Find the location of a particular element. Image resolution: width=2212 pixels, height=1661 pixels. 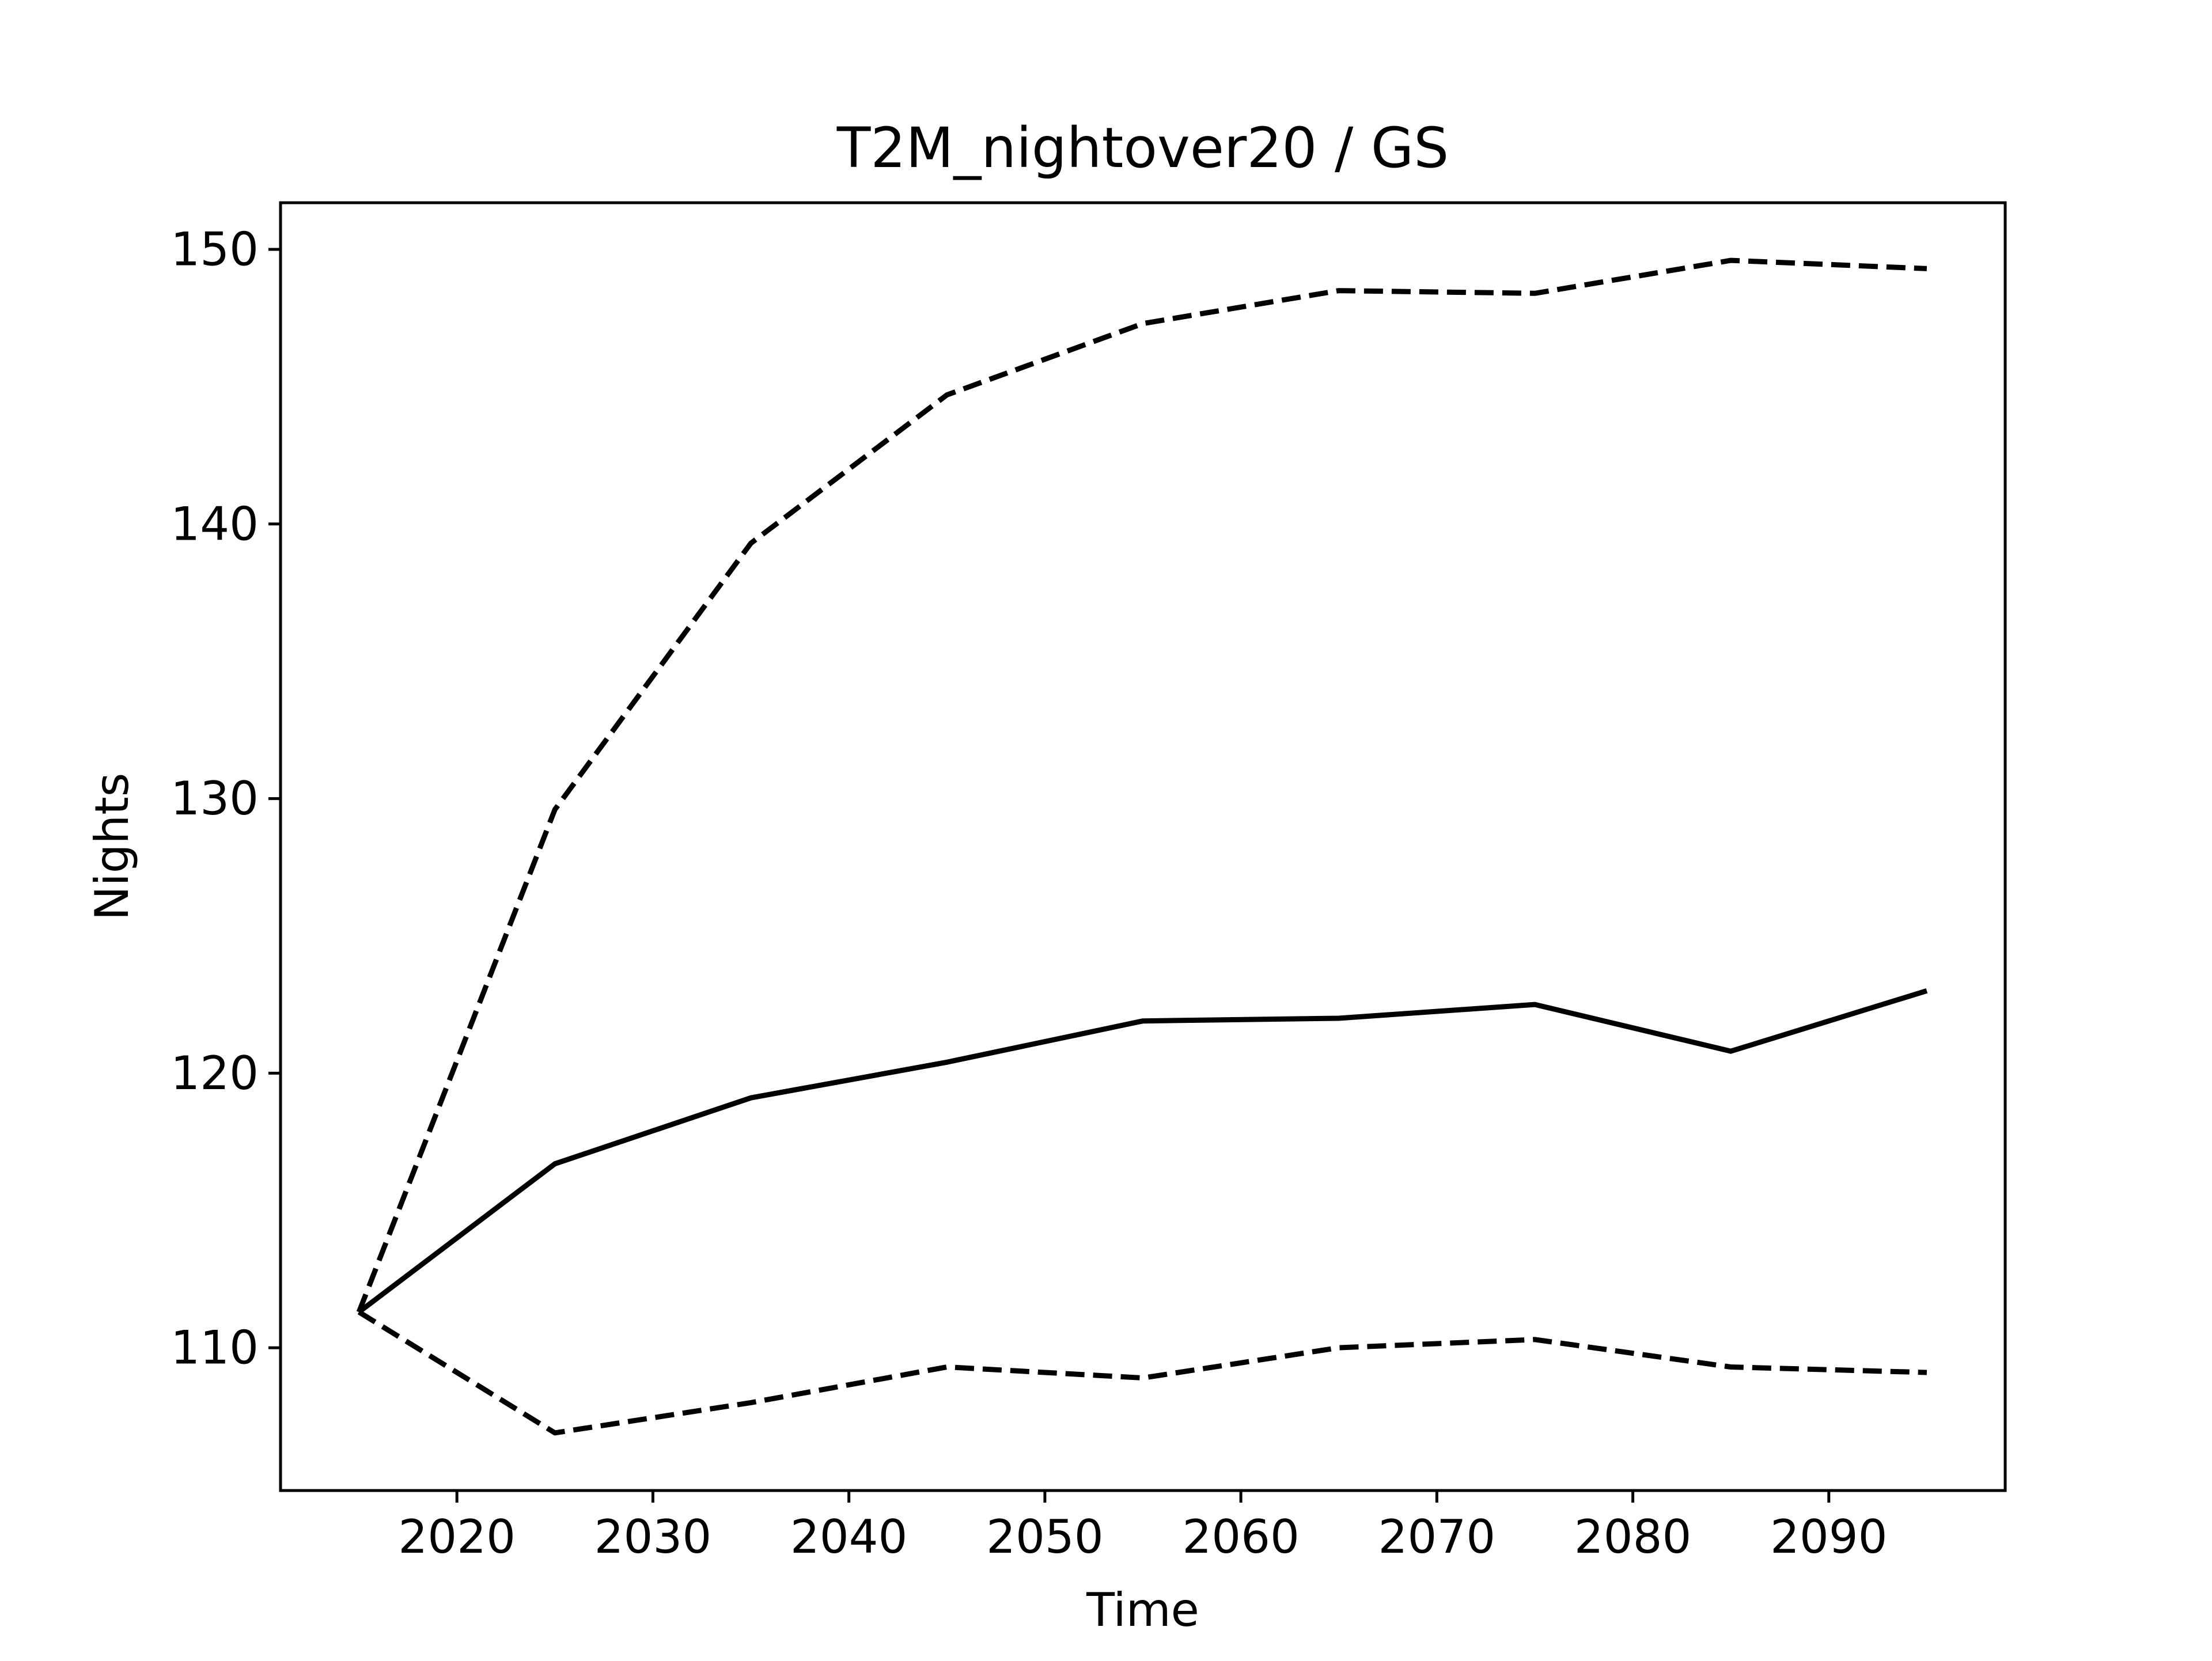

y-tick-label: 110 is located at coordinates (215, 1348).